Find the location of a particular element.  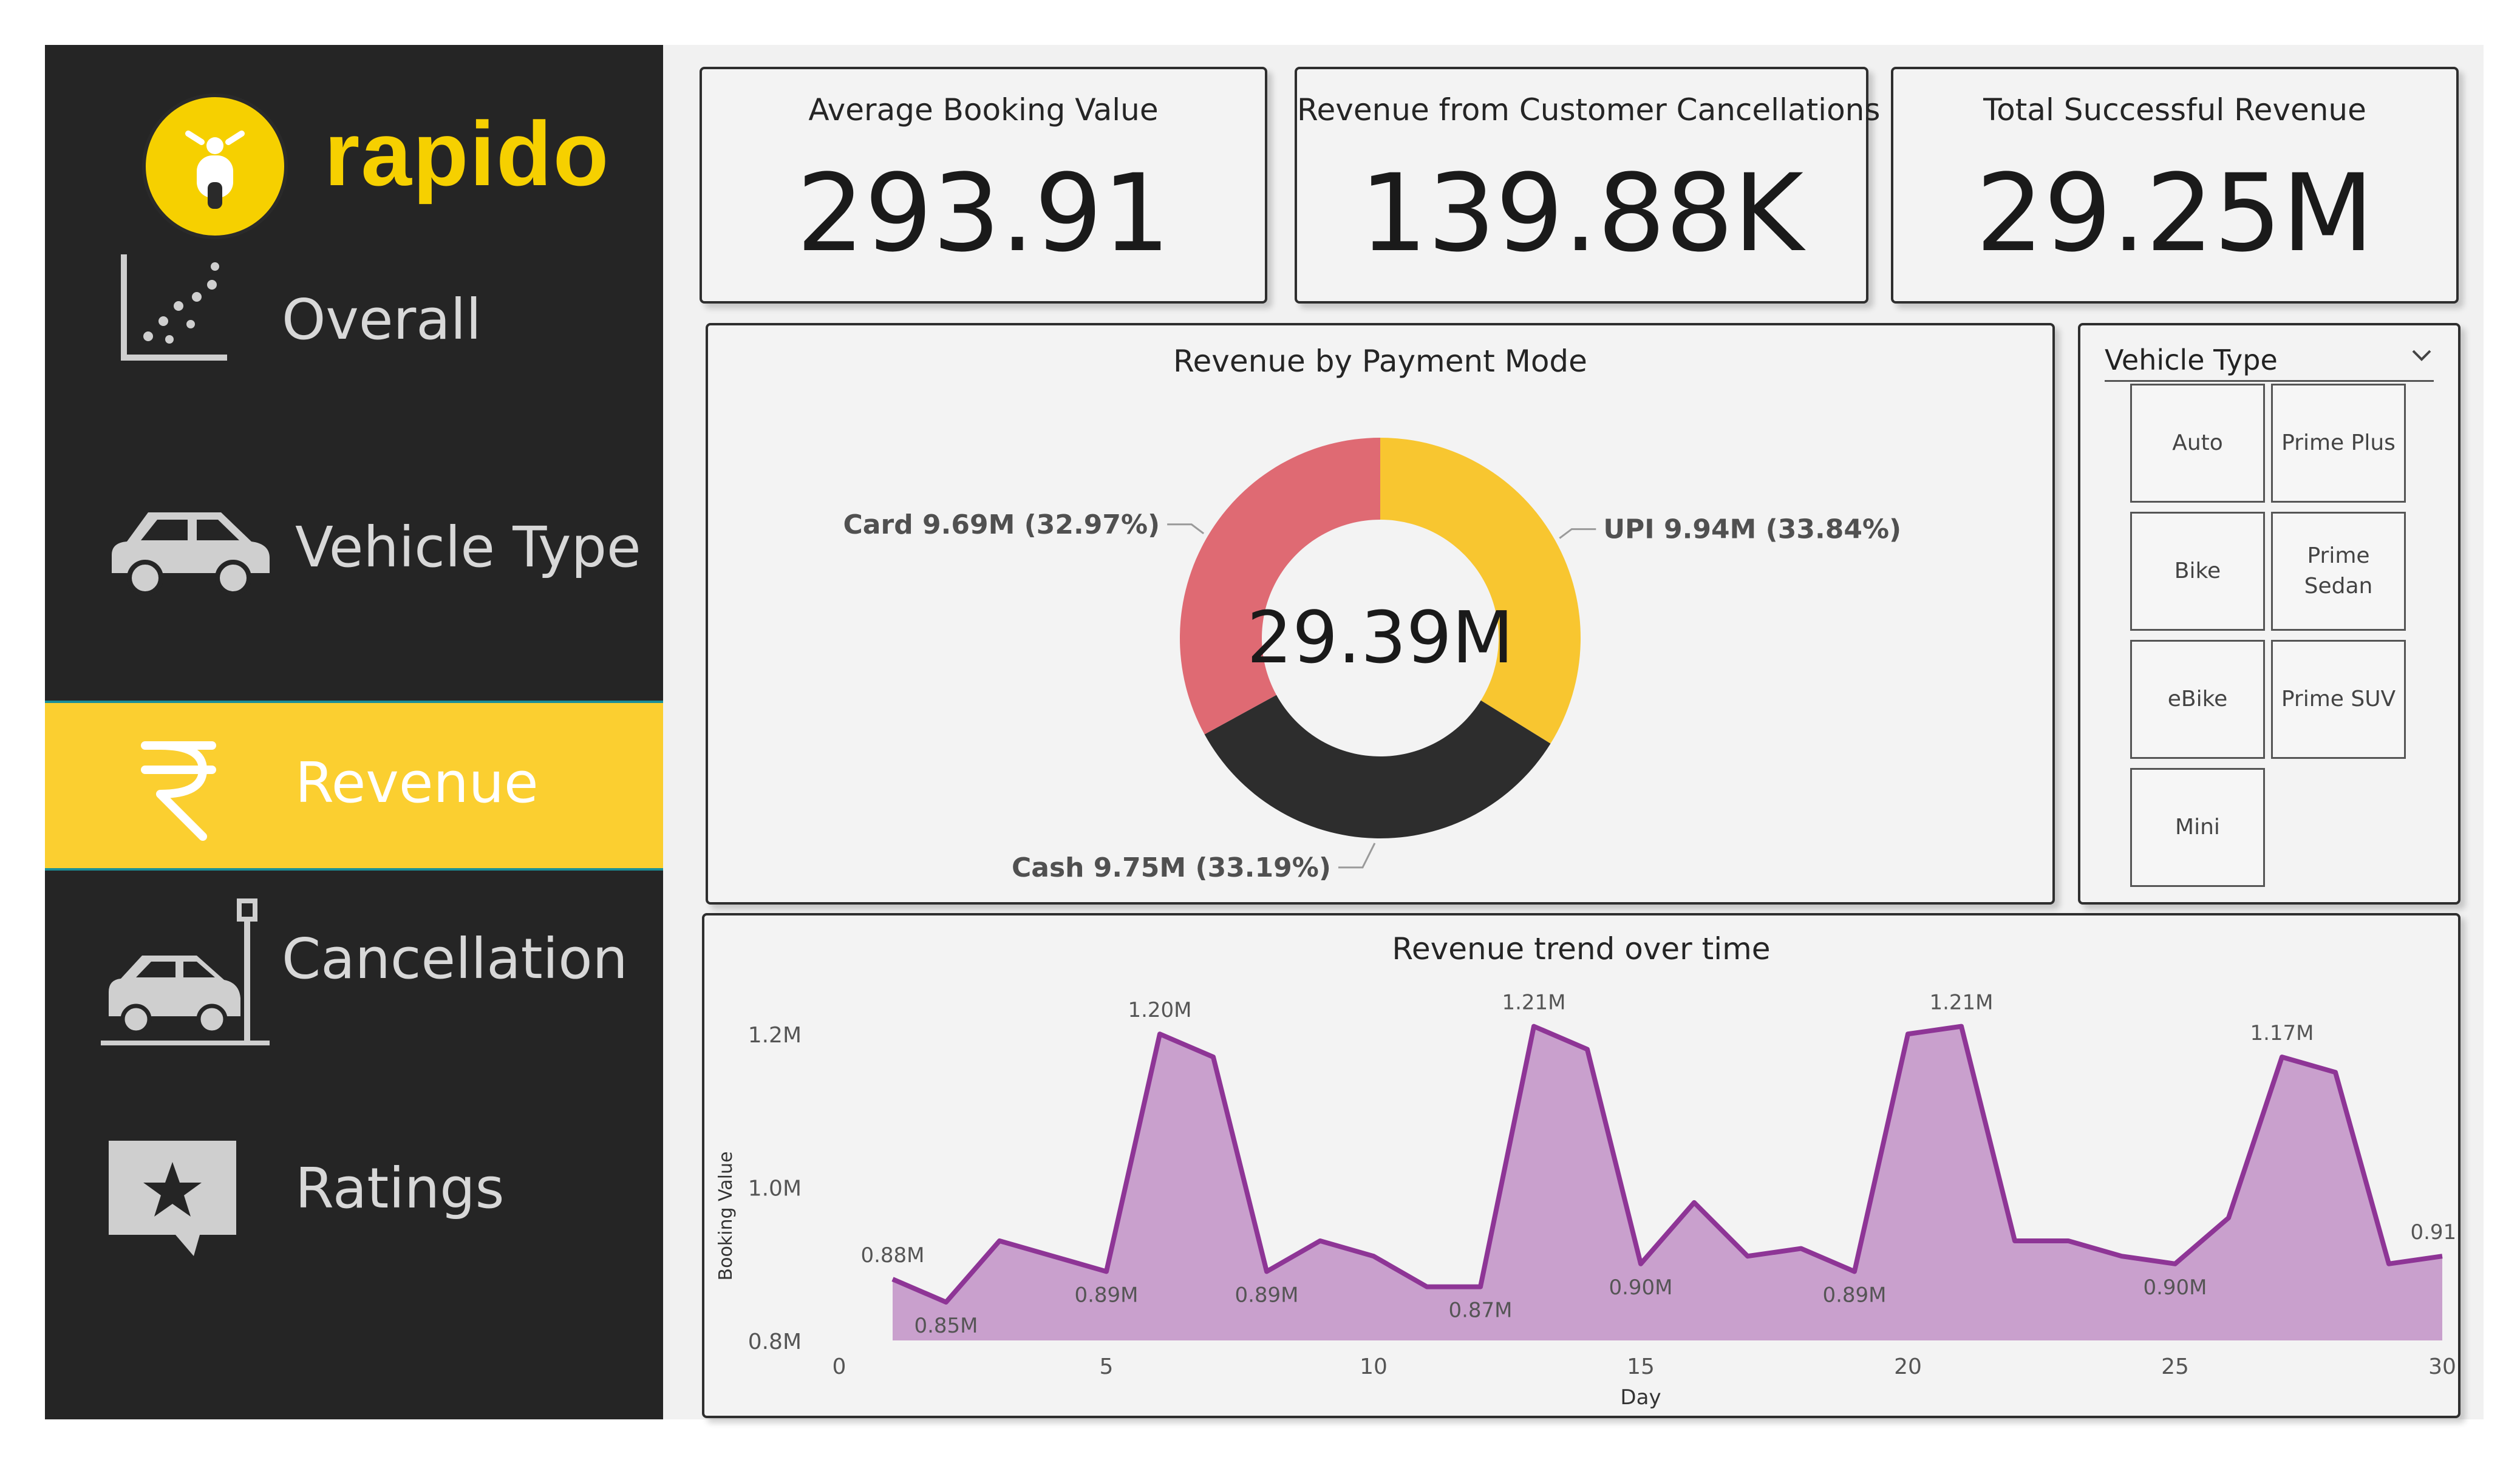

nav-item-ratings: Ratings is located at coordinates (354, 1217).